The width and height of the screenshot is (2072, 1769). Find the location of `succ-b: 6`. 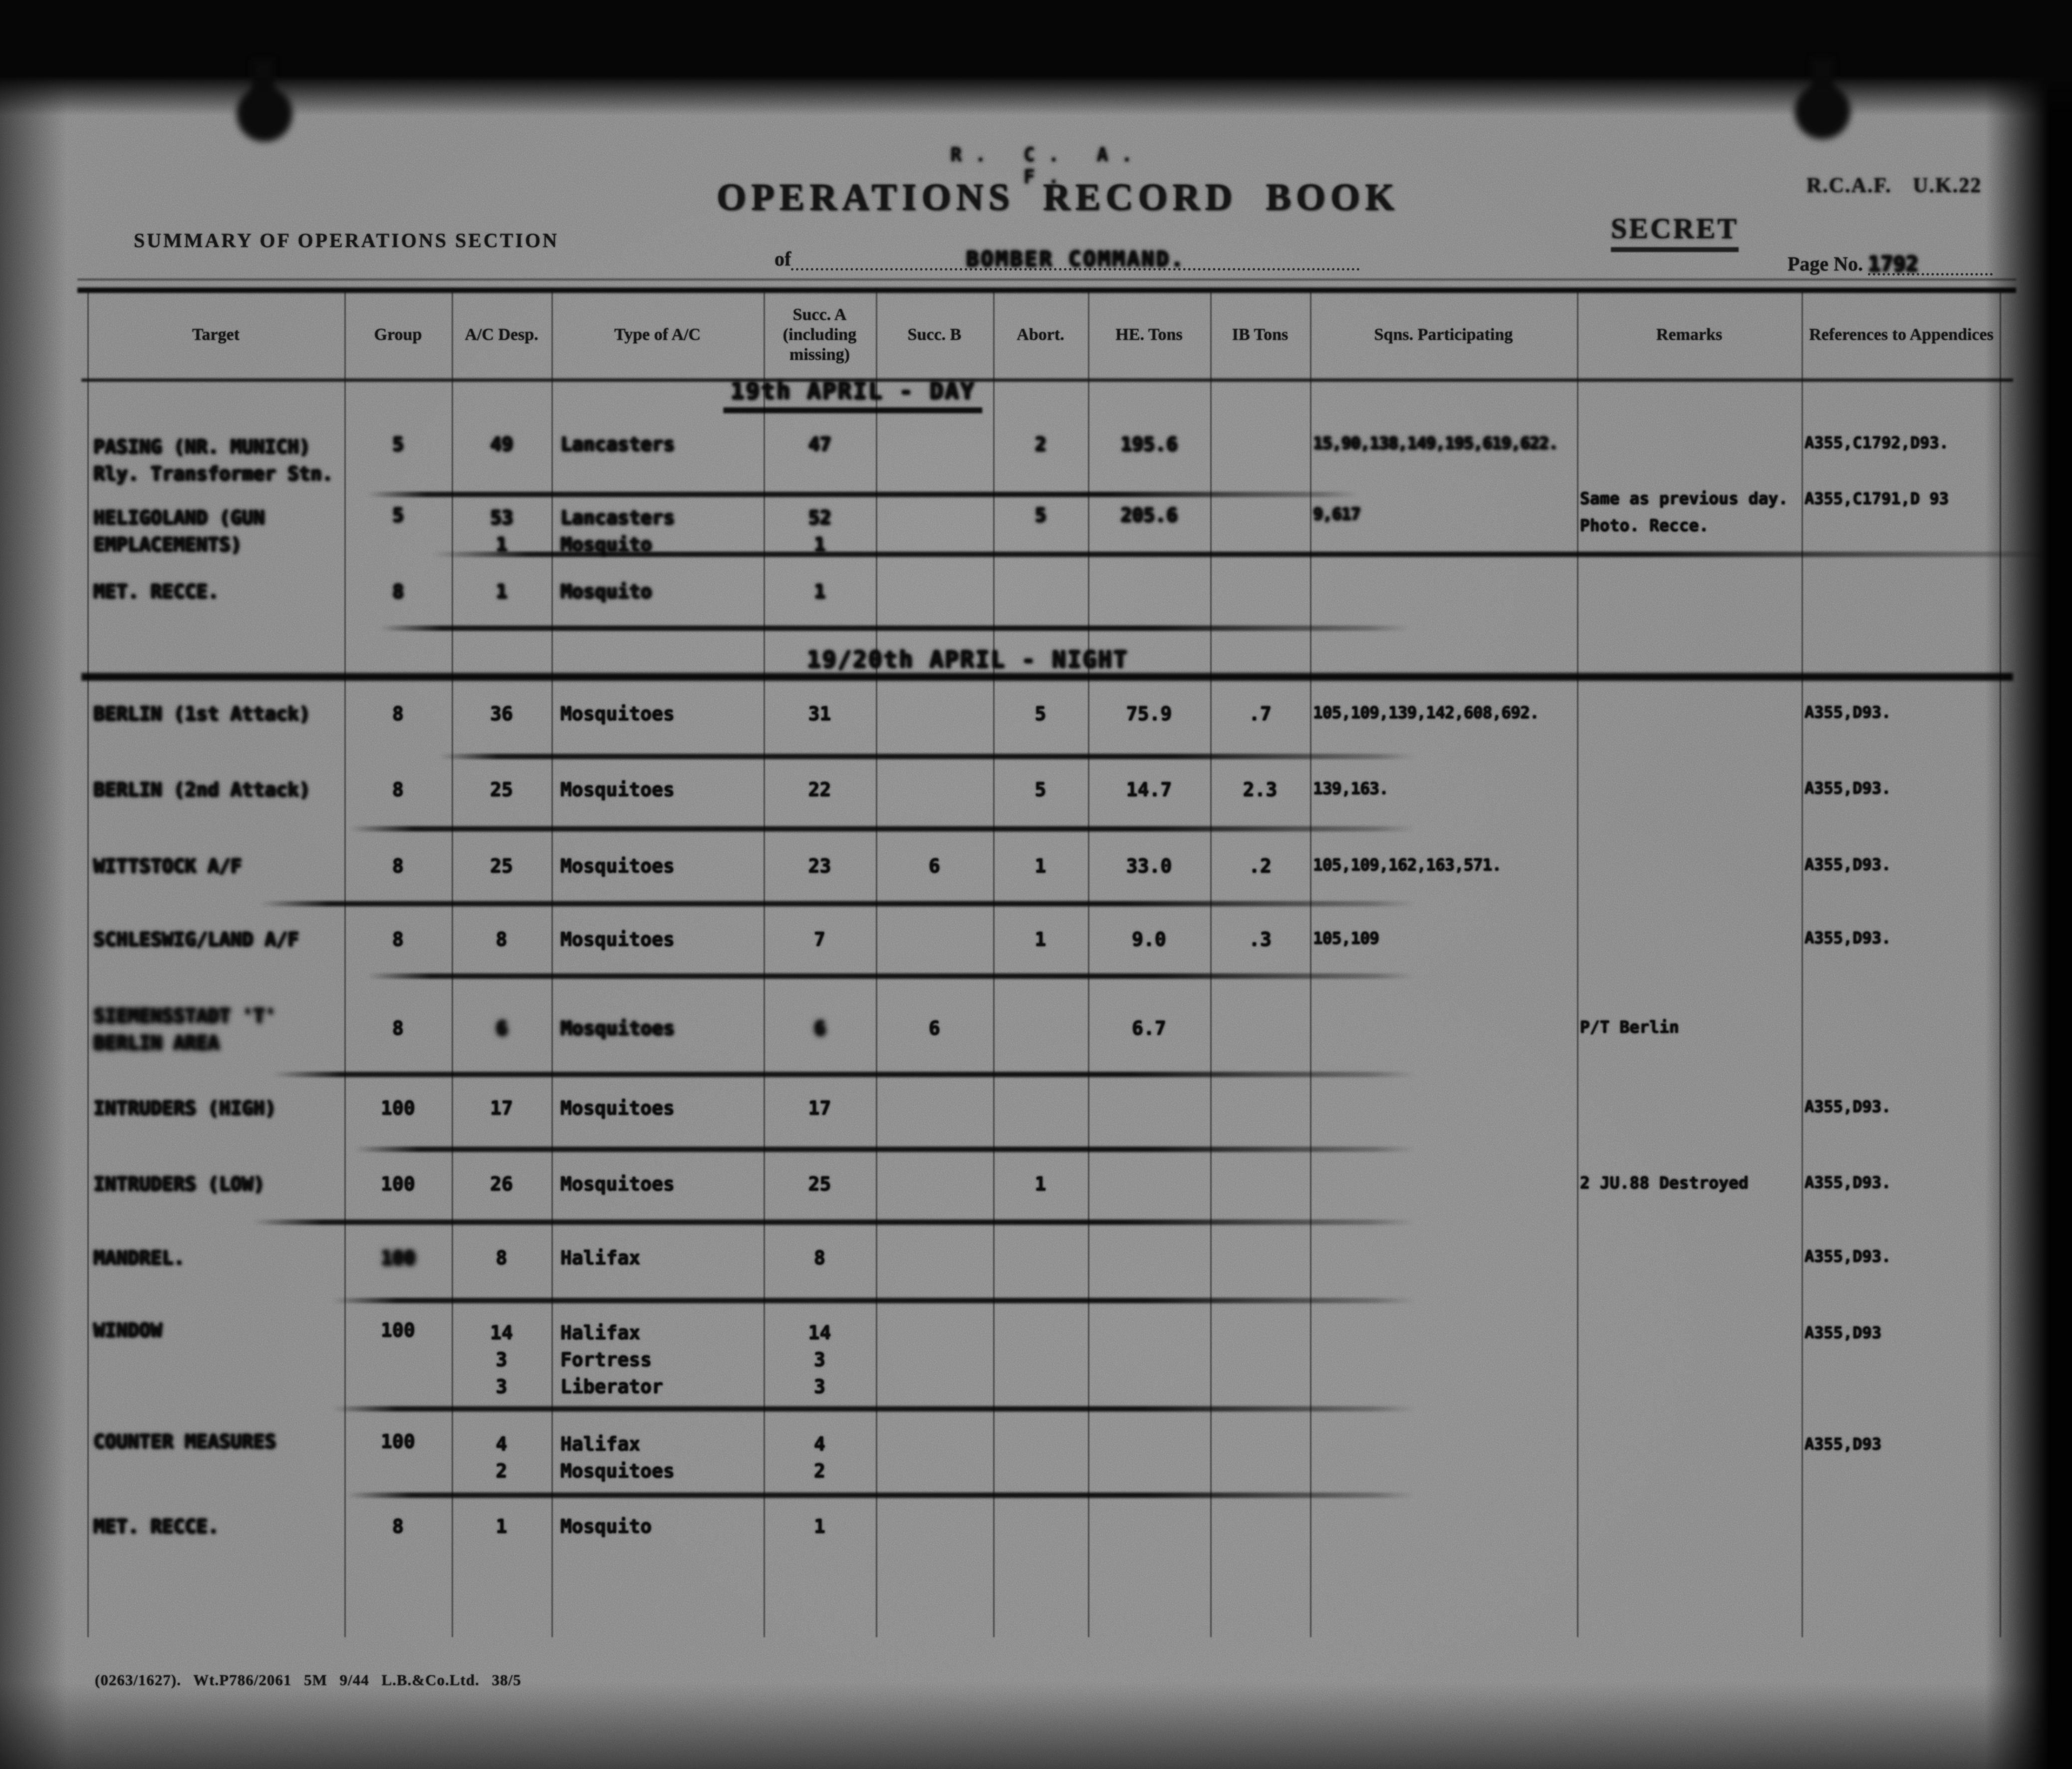

succ-b: 6 is located at coordinates (935, 866).